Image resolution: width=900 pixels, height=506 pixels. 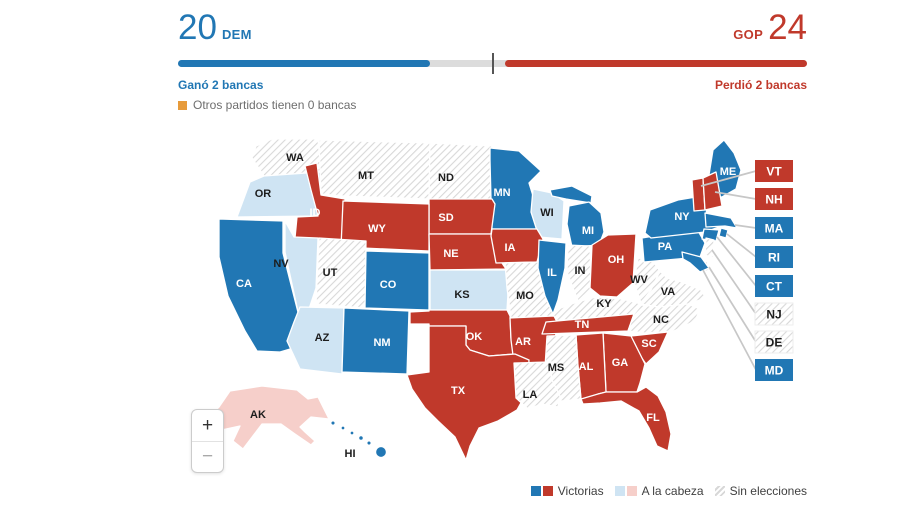 I want to click on majority-tick, so click(x=492, y=63).